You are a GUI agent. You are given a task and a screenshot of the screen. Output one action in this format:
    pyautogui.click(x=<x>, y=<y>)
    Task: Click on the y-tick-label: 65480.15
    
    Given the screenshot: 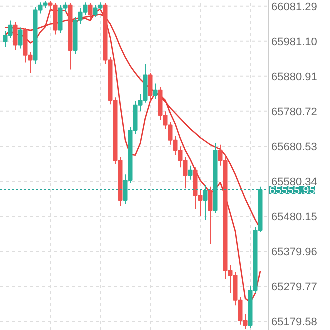 What is the action you would take?
    pyautogui.click(x=295, y=217)
    